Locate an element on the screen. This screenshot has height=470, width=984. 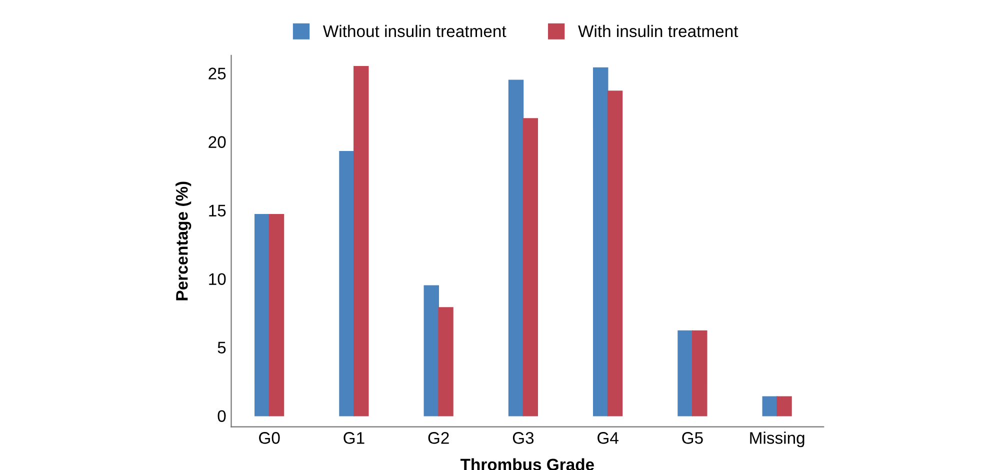
y-axis-title: Percentage (%) is located at coordinates (184, 241).